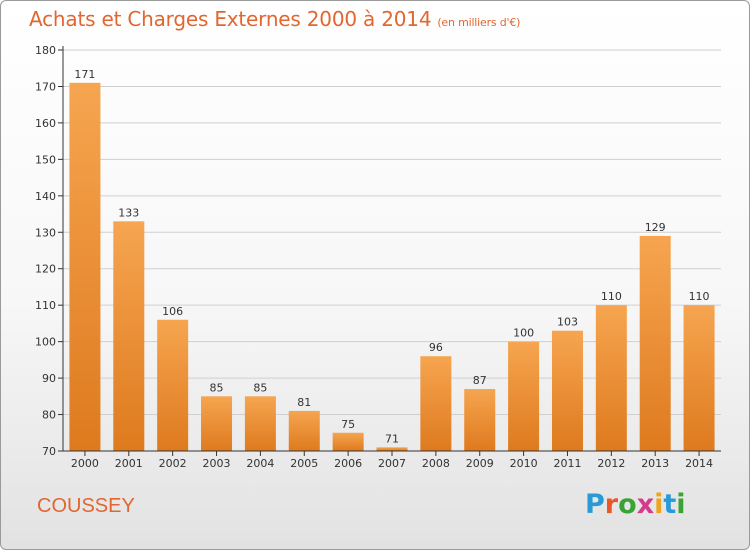 The height and width of the screenshot is (550, 750). I want to click on bar-2012, so click(611, 378).